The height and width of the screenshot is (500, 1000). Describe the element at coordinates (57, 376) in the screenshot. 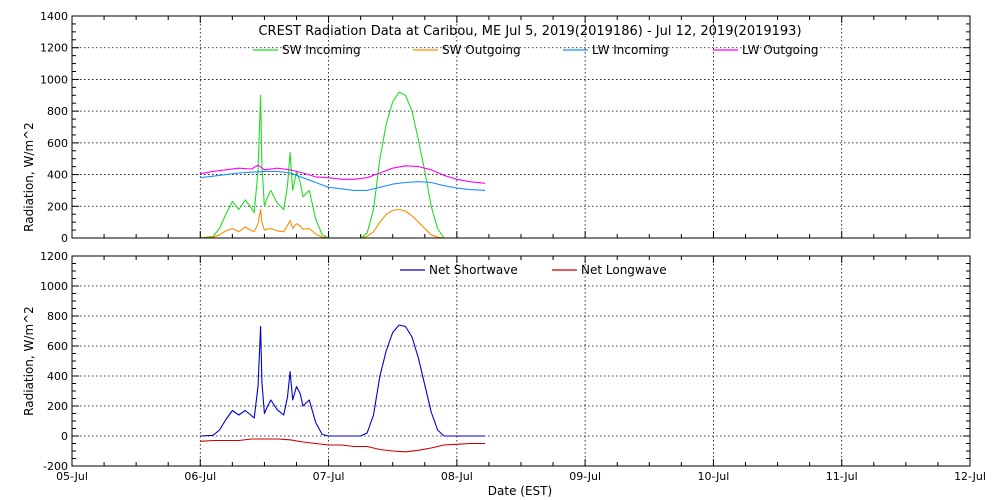

I see `bottom-y-tick-label: 400` at that location.